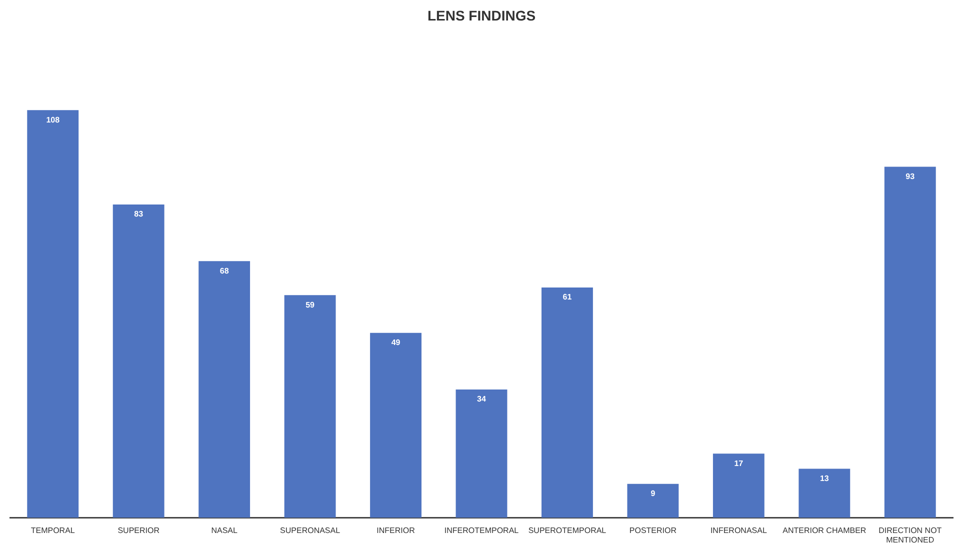  What do you see at coordinates (53, 119) in the screenshot?
I see `data-label: 108` at bounding box center [53, 119].